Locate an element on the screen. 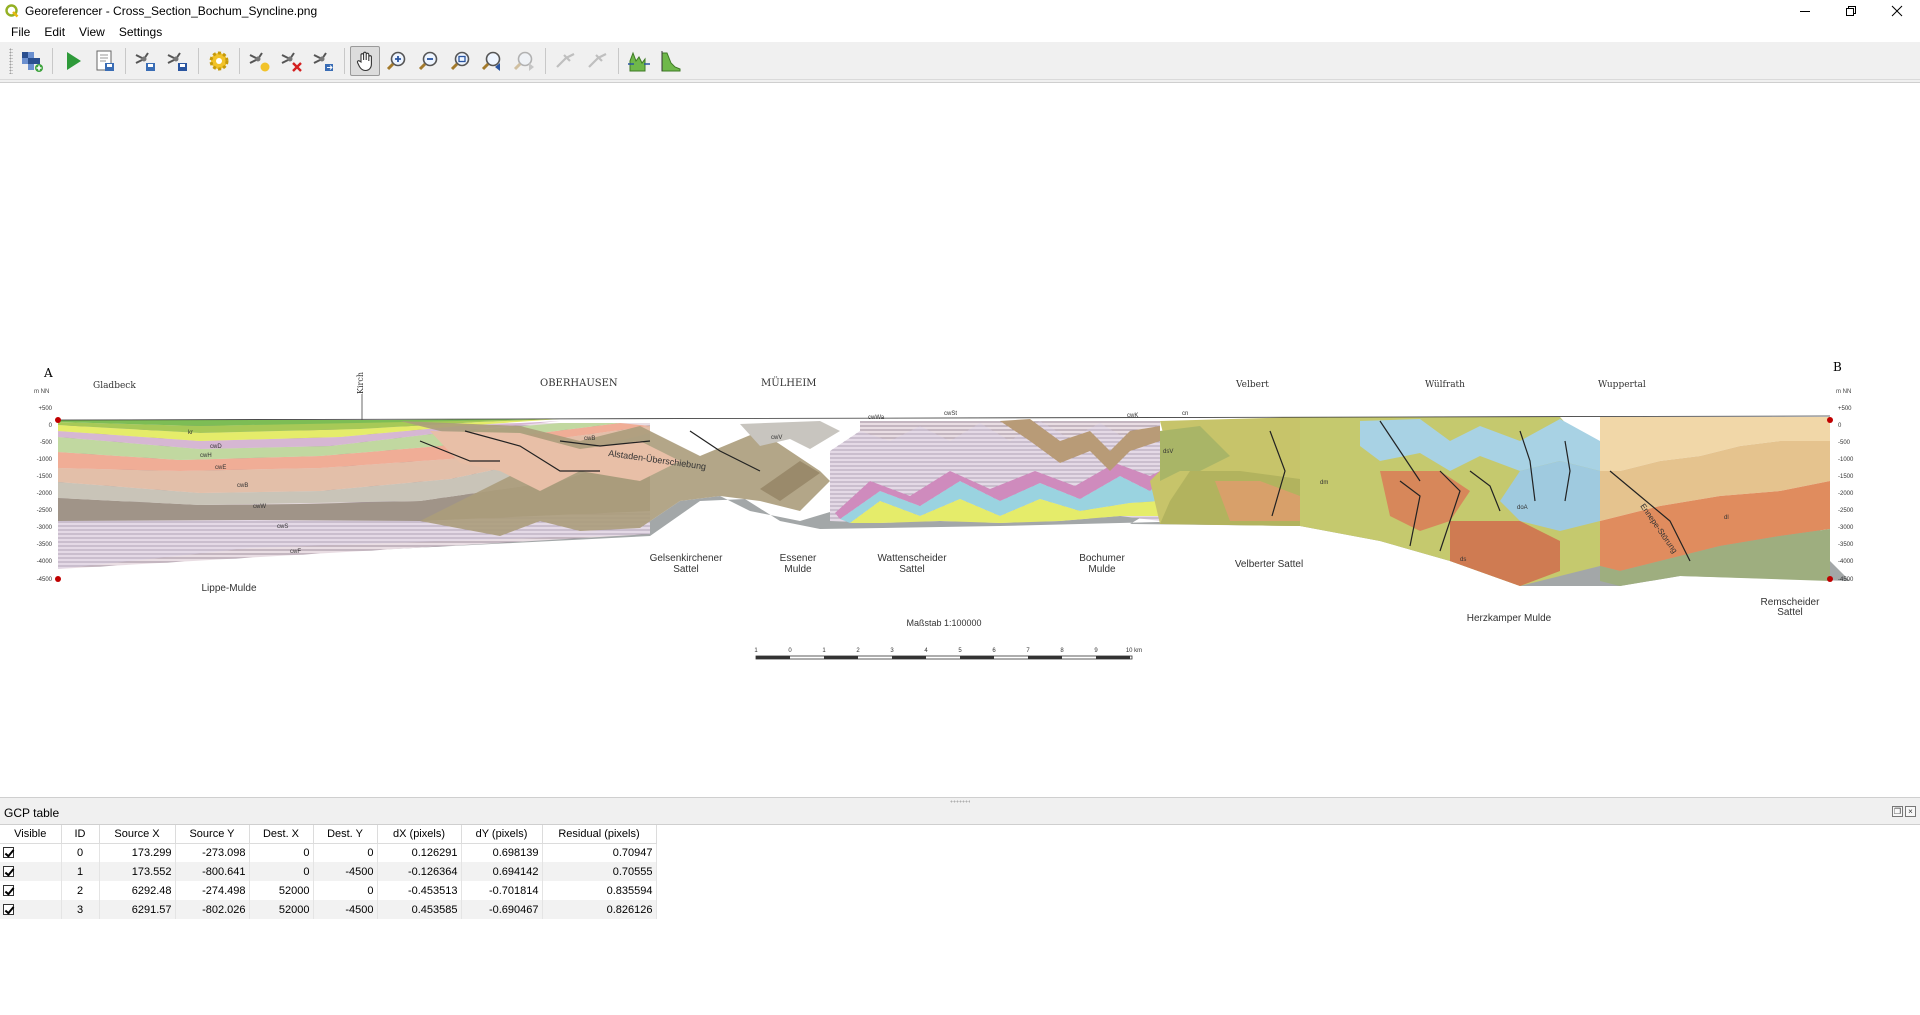 The image size is (1920, 1015). source-y-cell: -274.498 is located at coordinates (212, 890).